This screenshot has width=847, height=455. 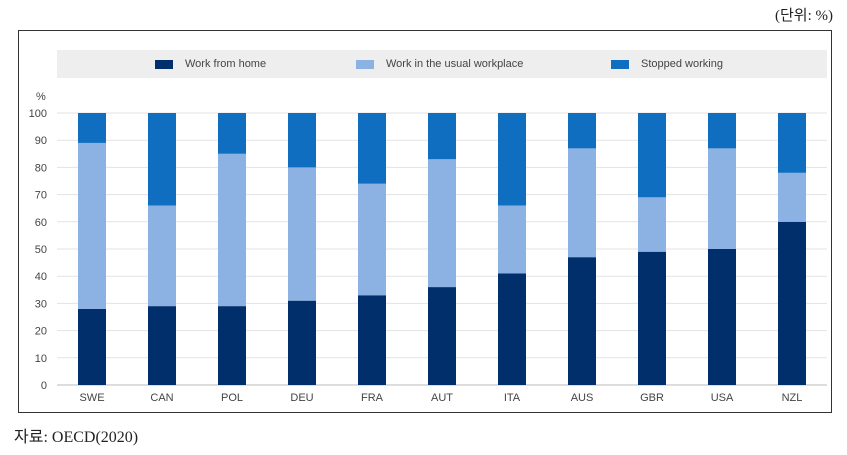 What do you see at coordinates (372, 398) in the screenshot?
I see `x-tick-label-fra: FRA` at bounding box center [372, 398].